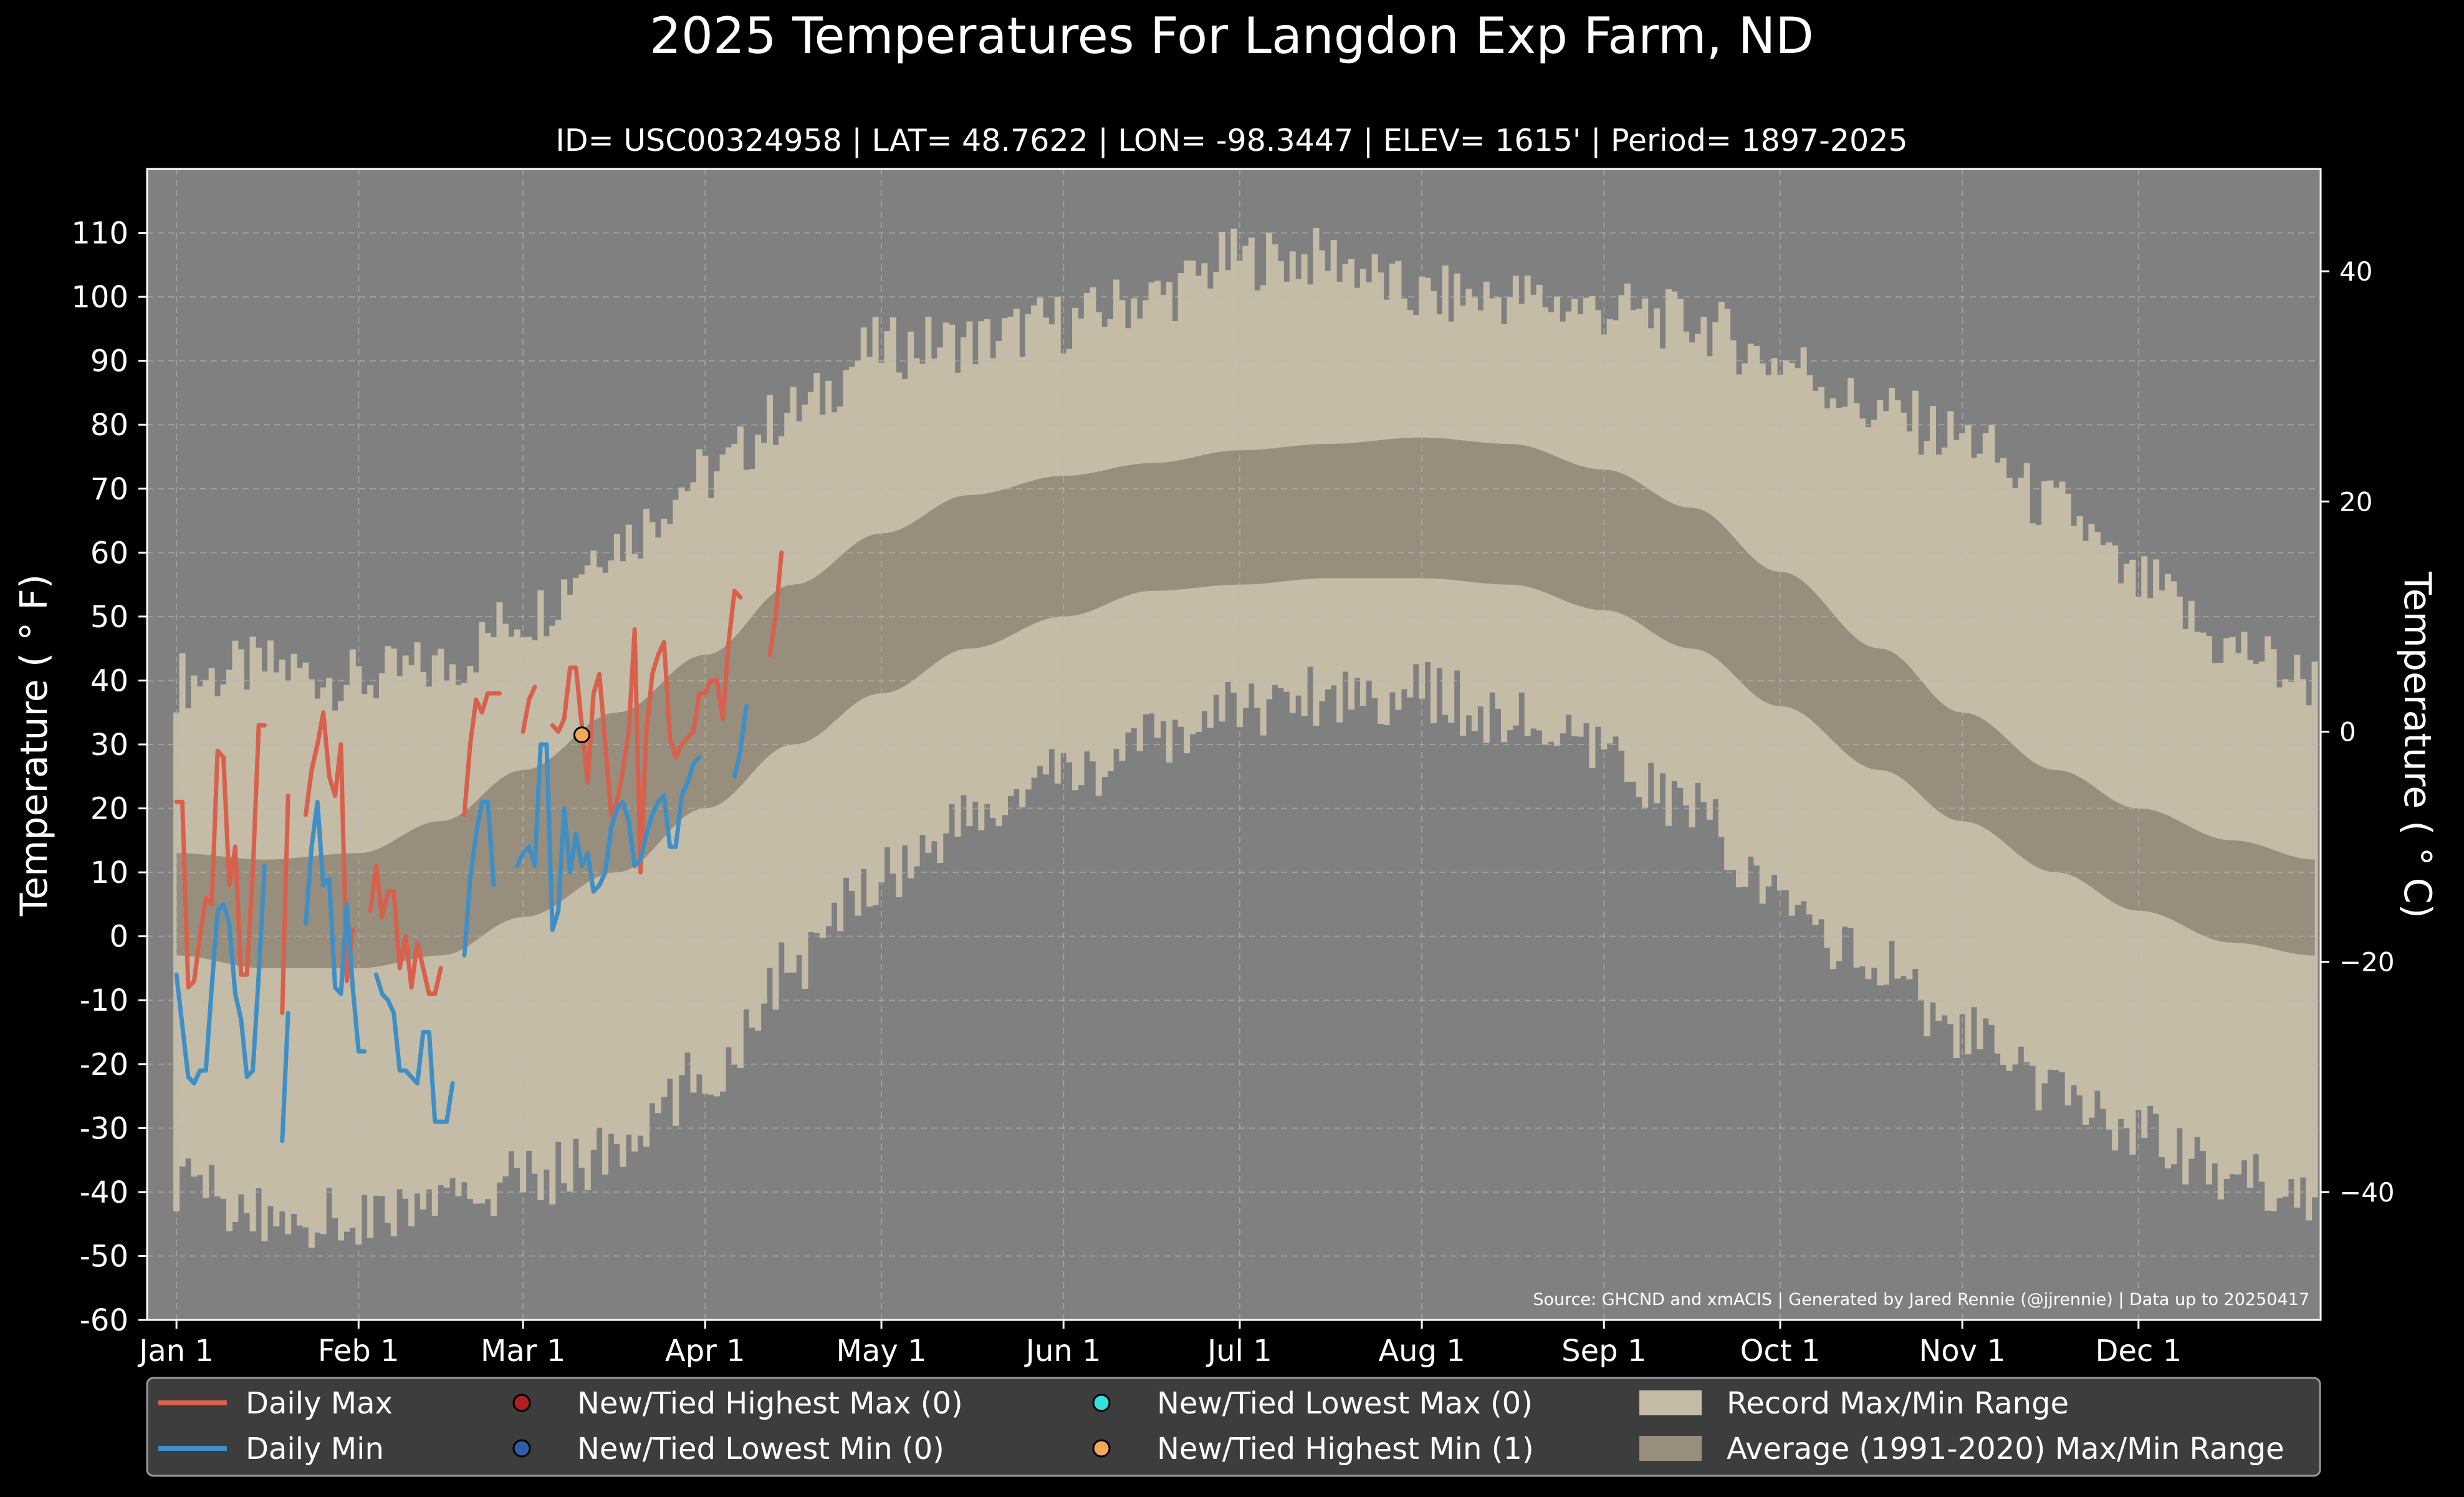 The width and height of the screenshot is (2464, 1497). I want to click on legend-label: Record Max/Min Range, so click(1898, 1403).